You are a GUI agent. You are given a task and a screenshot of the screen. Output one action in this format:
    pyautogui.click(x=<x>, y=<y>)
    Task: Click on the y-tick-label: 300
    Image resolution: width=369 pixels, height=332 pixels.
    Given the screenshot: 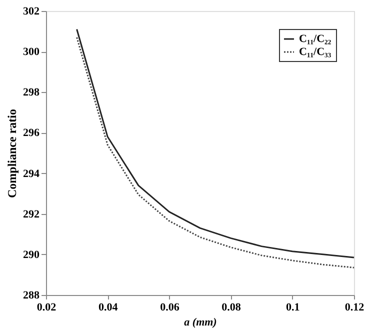 What is the action you would take?
    pyautogui.click(x=31, y=52)
    